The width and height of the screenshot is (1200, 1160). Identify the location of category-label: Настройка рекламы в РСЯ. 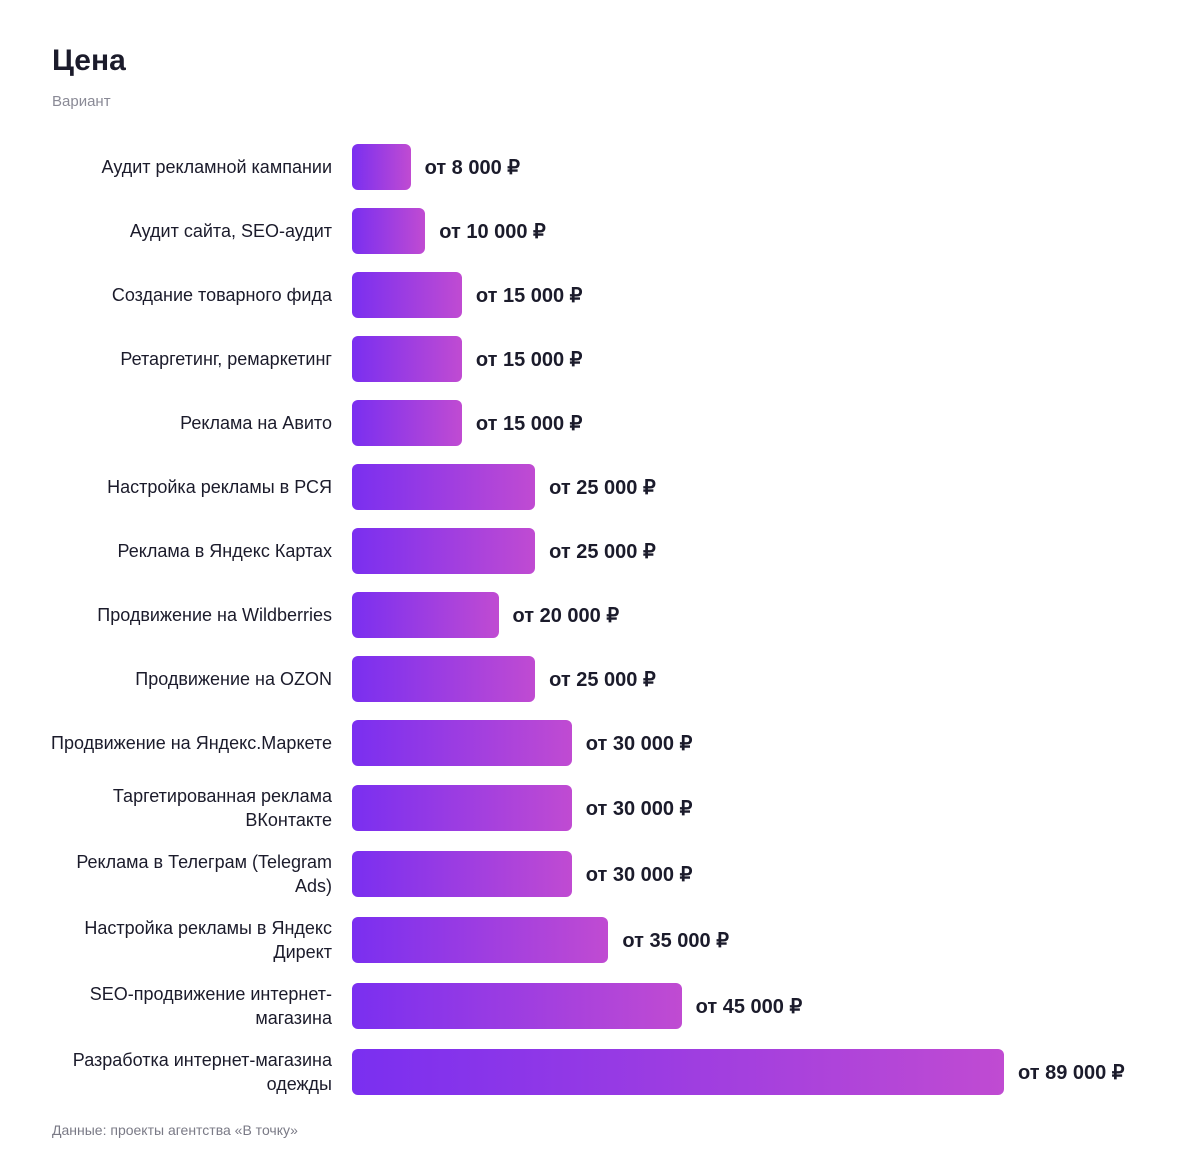
(219, 487).